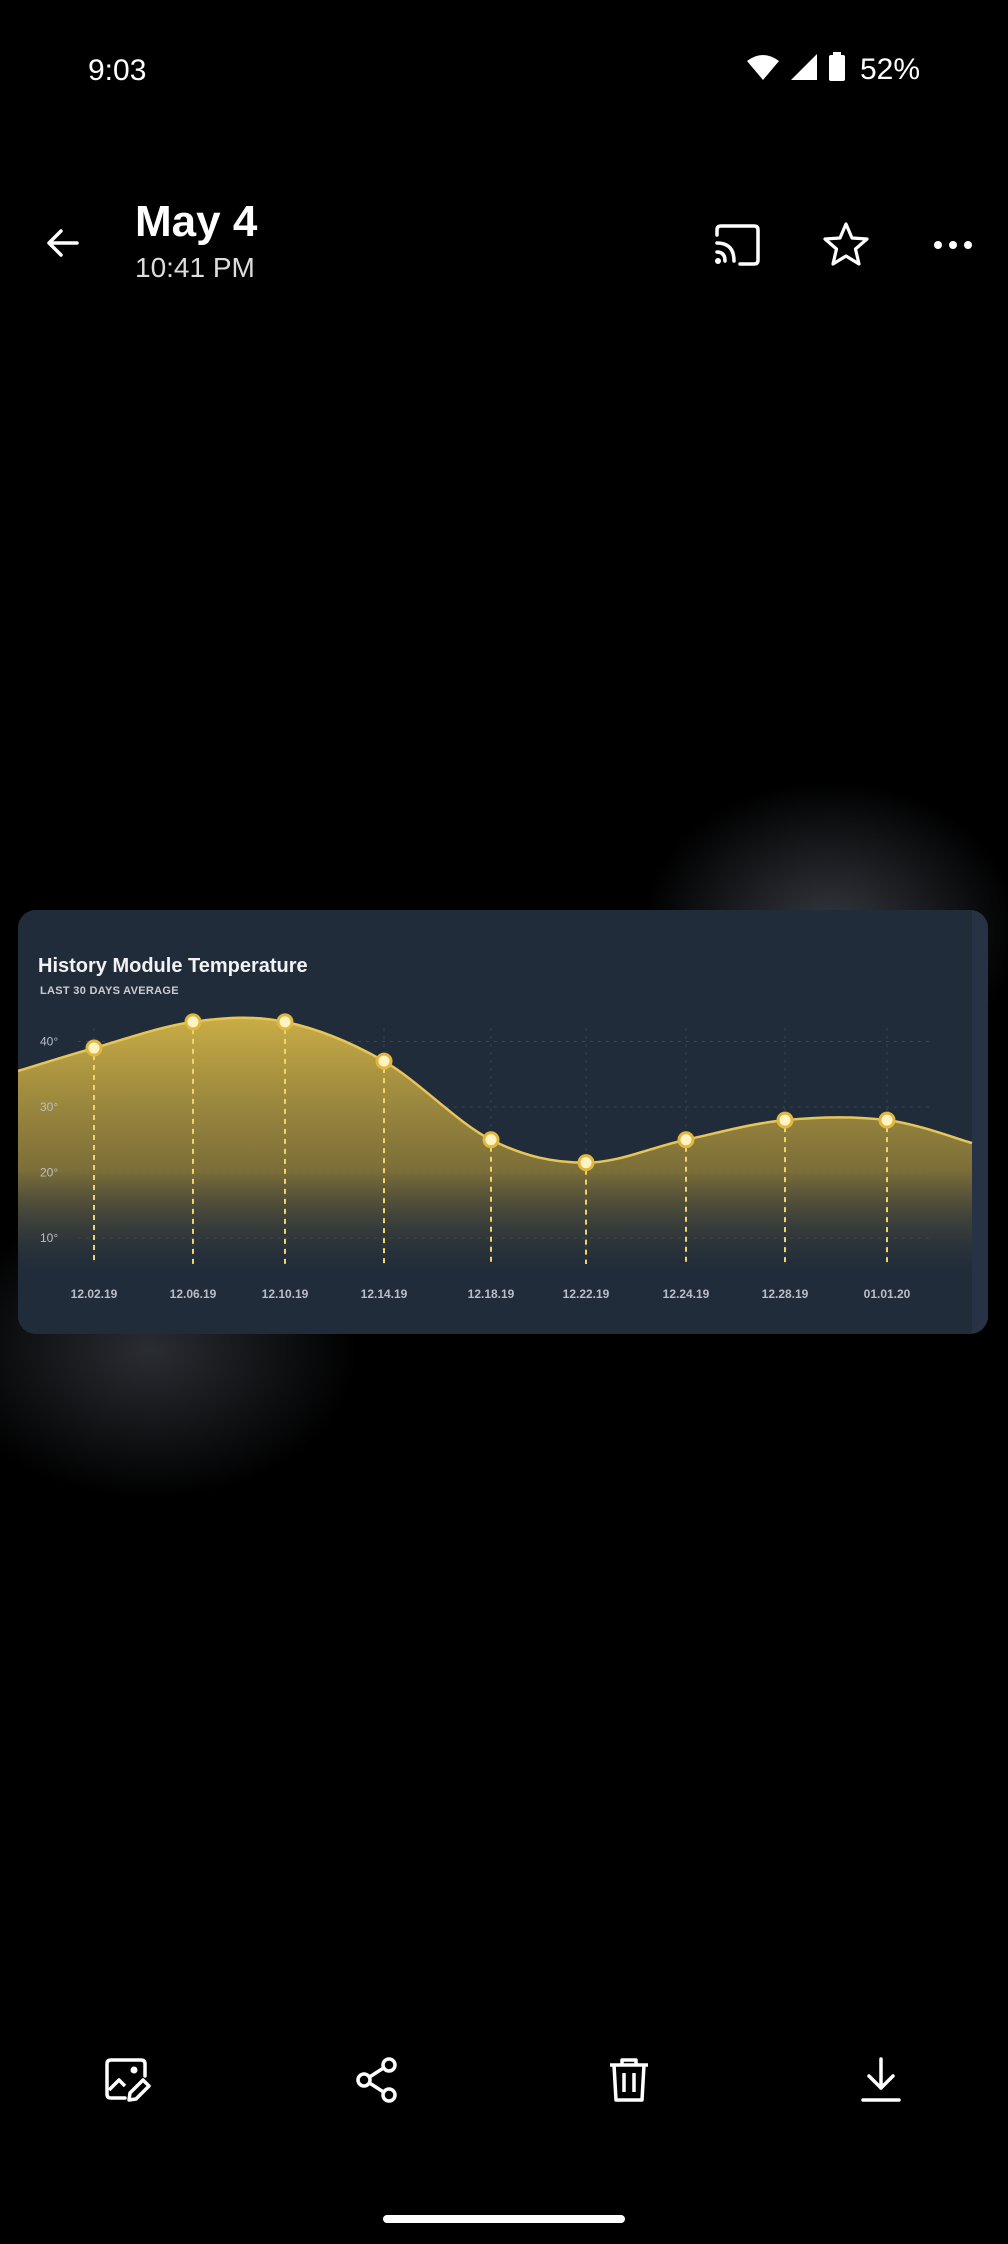  I want to click on x-tick-label: 12.28.19, so click(785, 1294).